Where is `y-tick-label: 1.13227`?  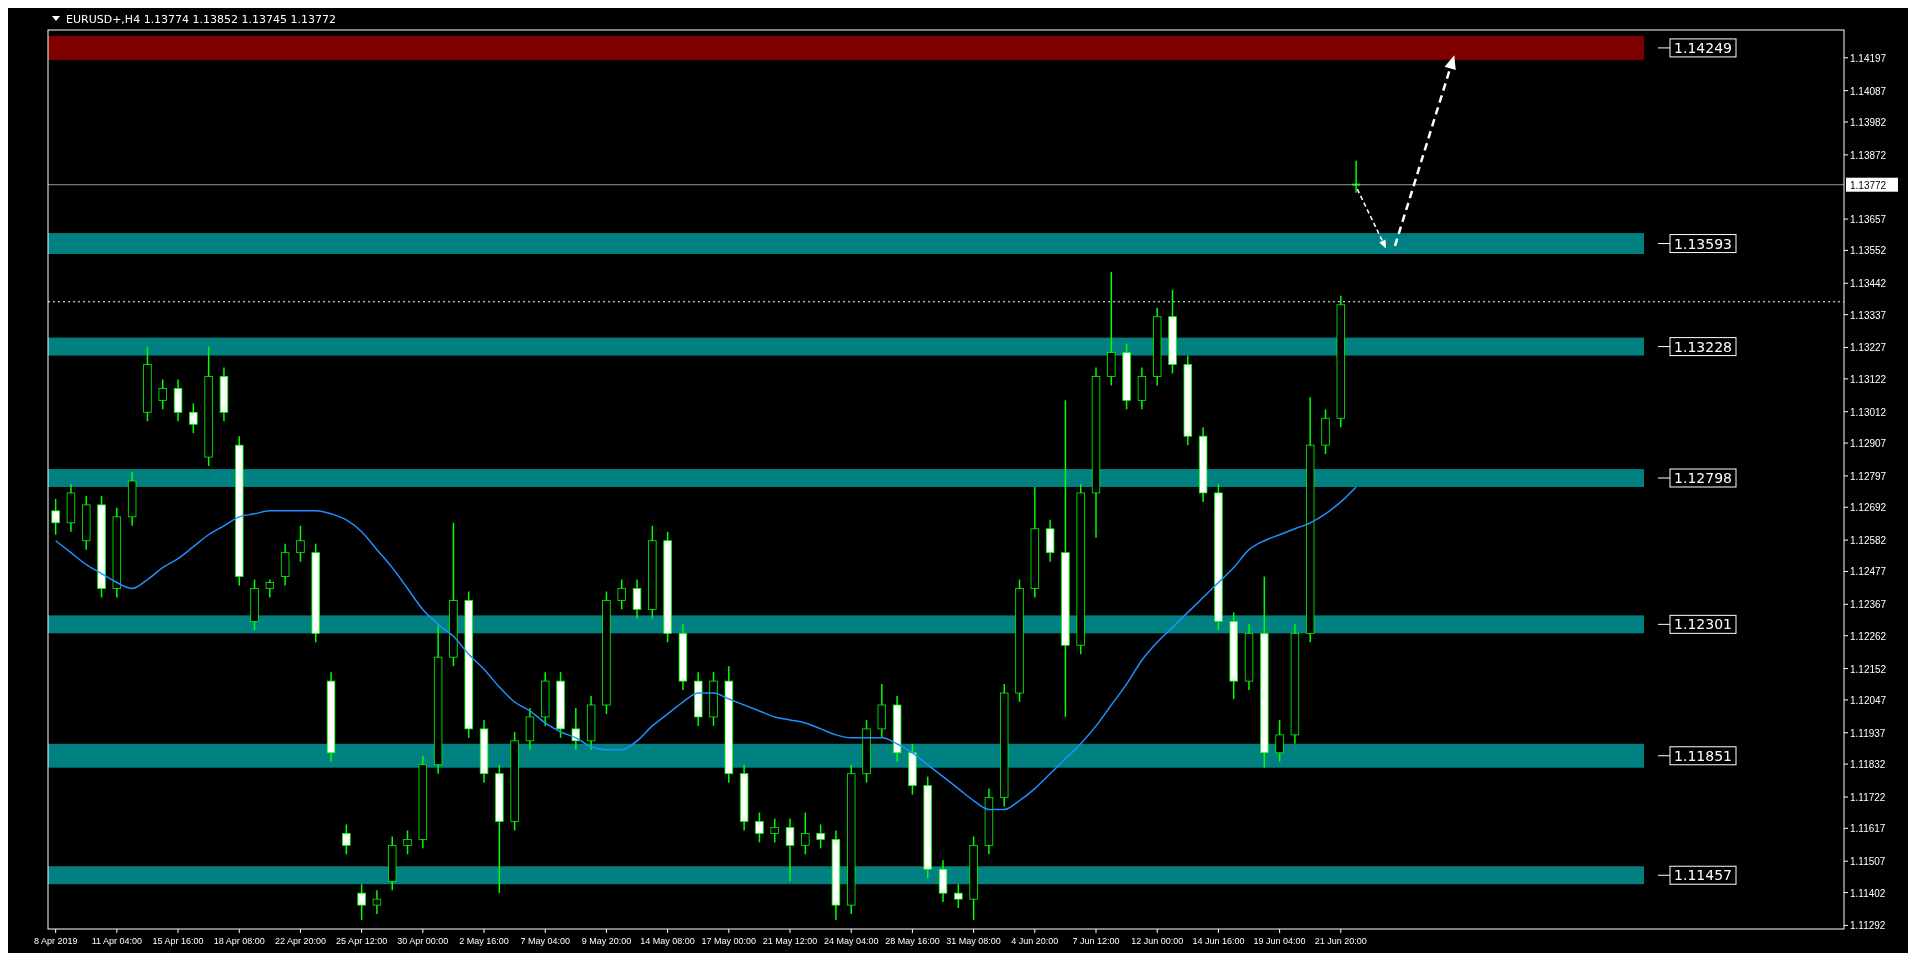 y-tick-label: 1.13227 is located at coordinates (1868, 348).